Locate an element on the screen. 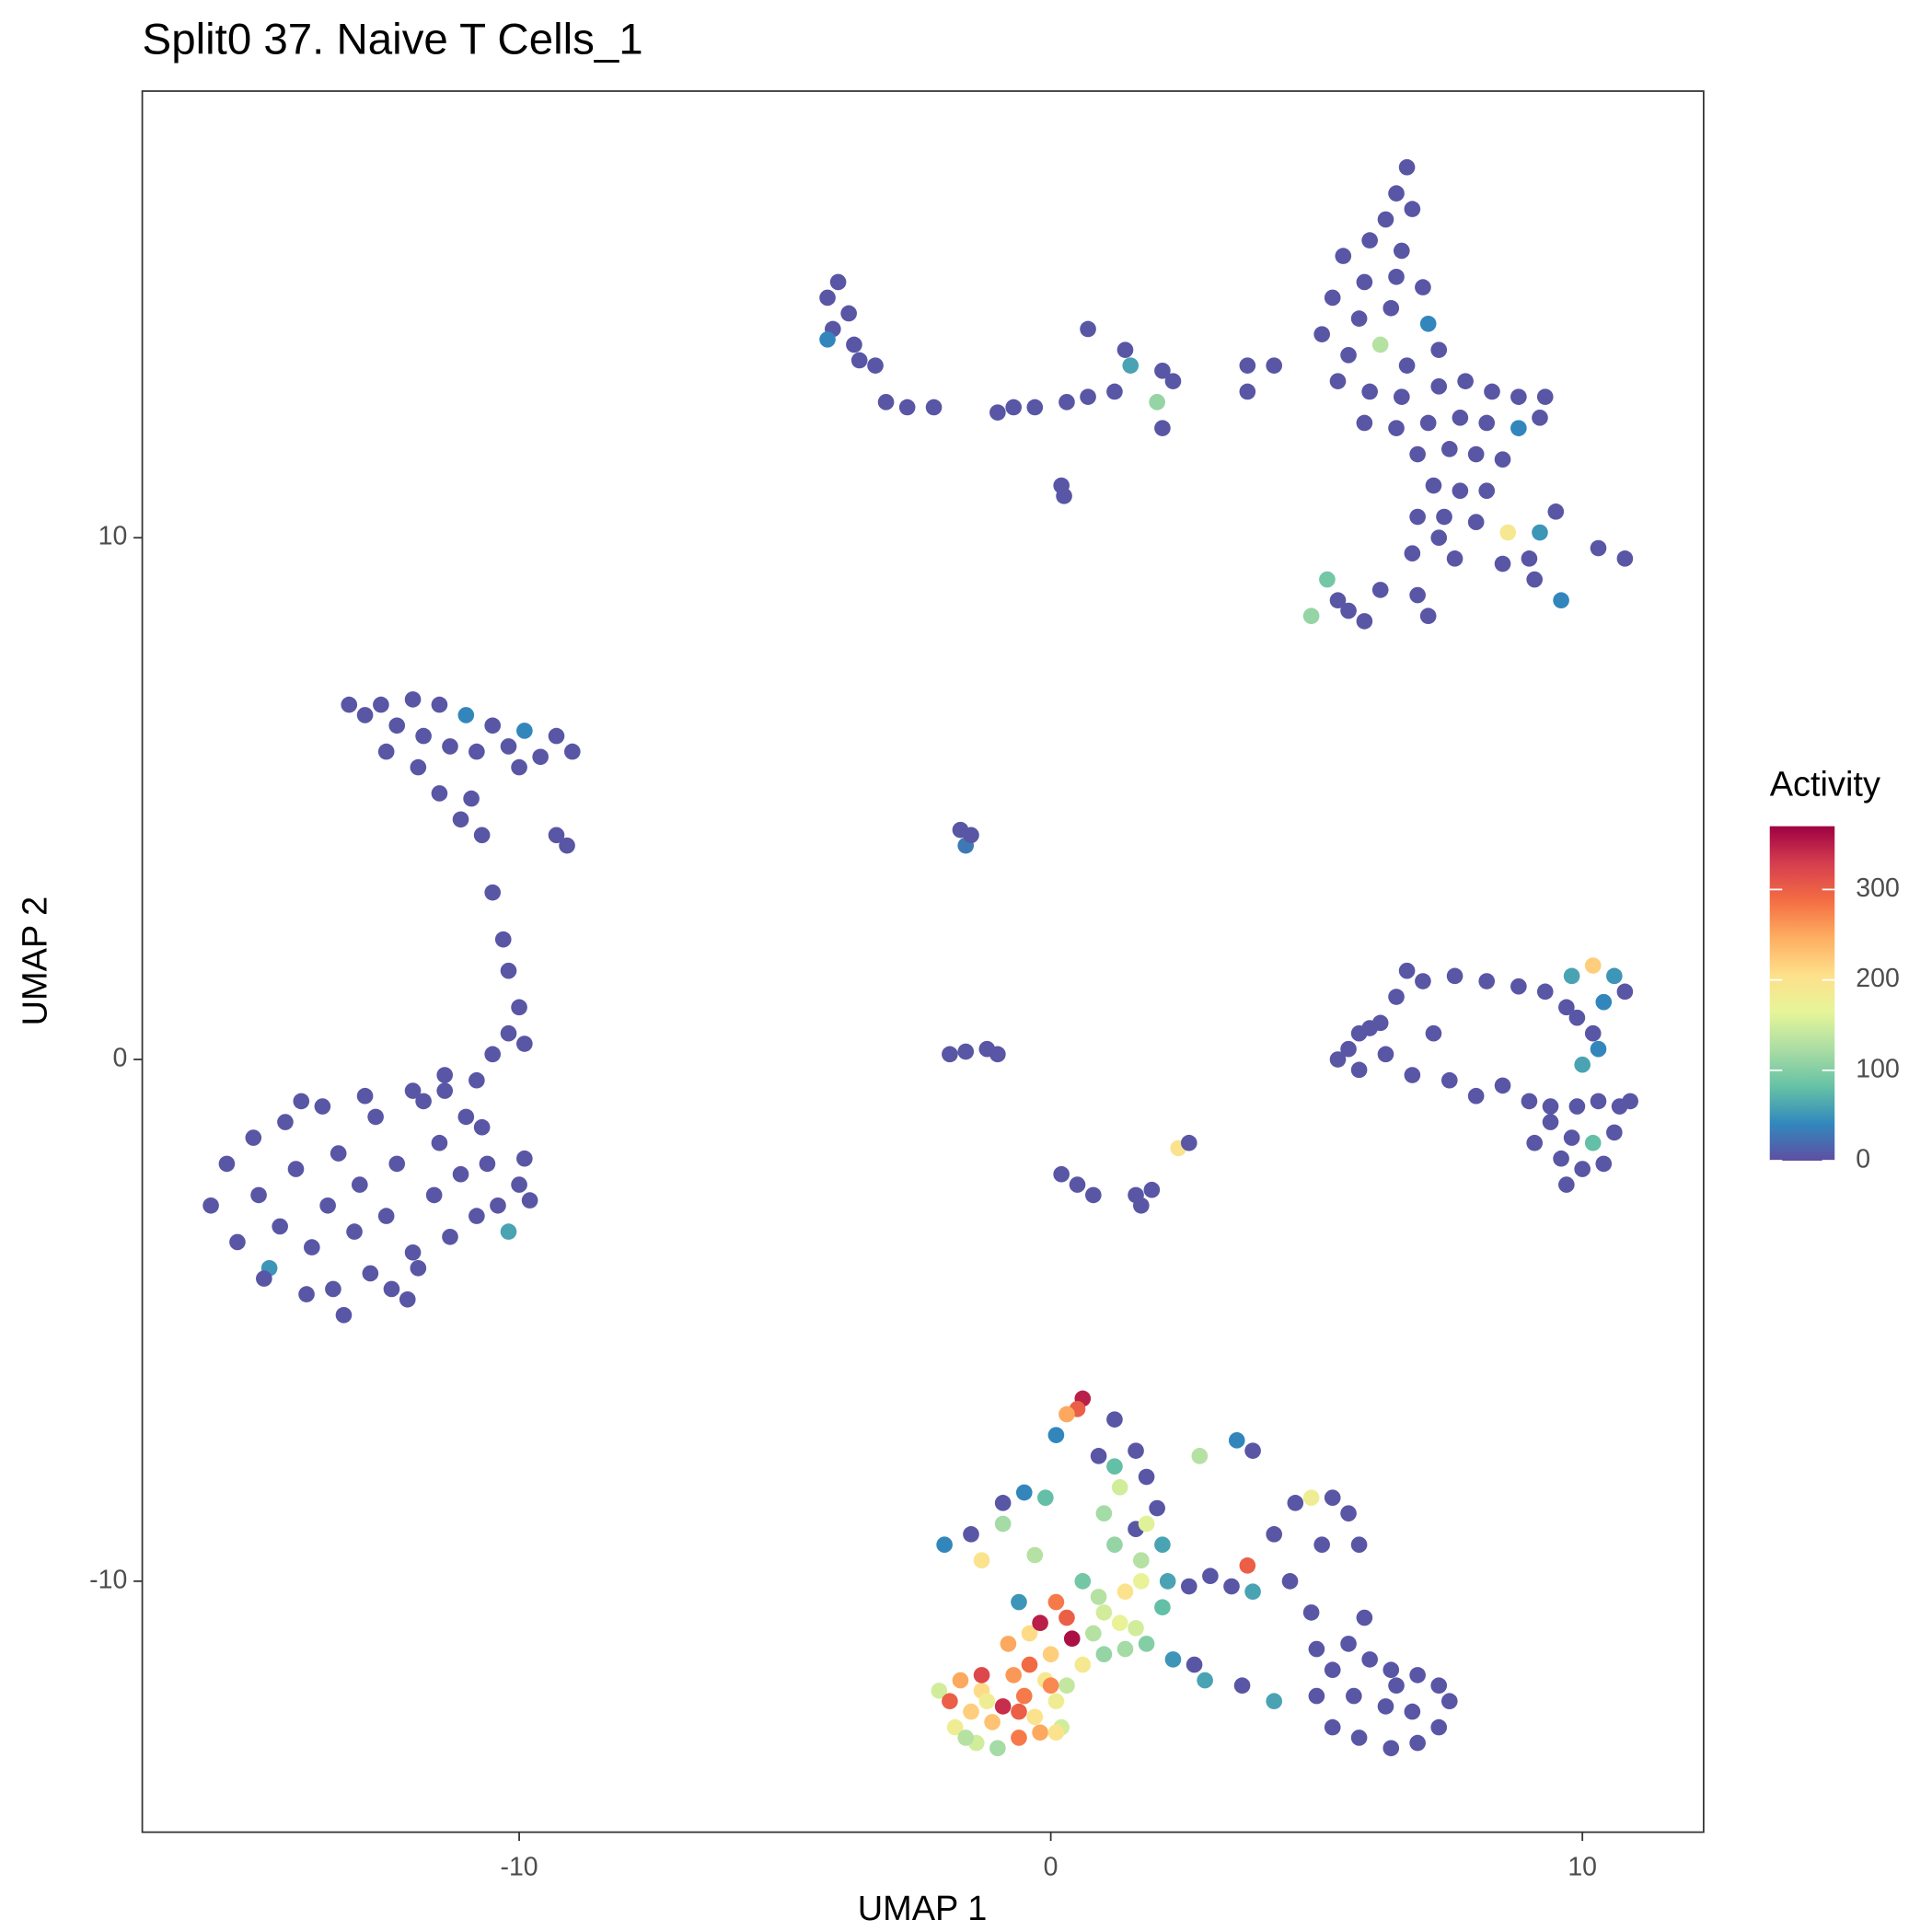 The image size is (1932, 1932). x-tick-label: -10 is located at coordinates (519, 1867).